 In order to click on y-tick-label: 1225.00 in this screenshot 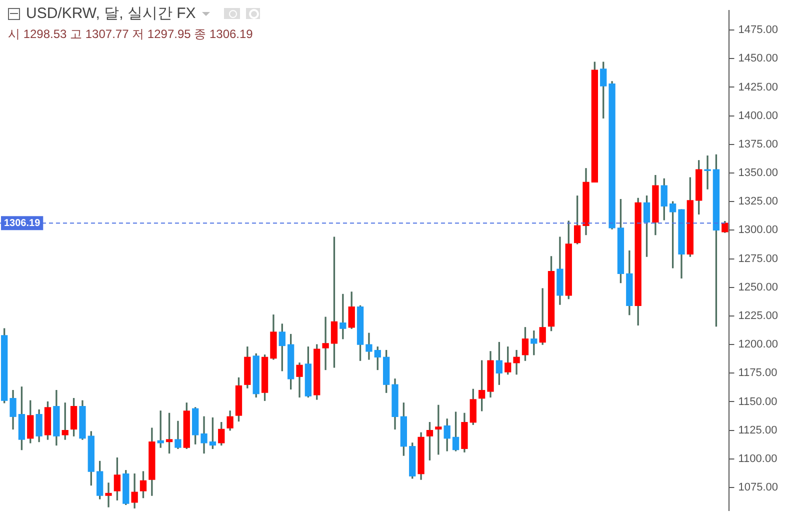, I will do `click(758, 316)`.